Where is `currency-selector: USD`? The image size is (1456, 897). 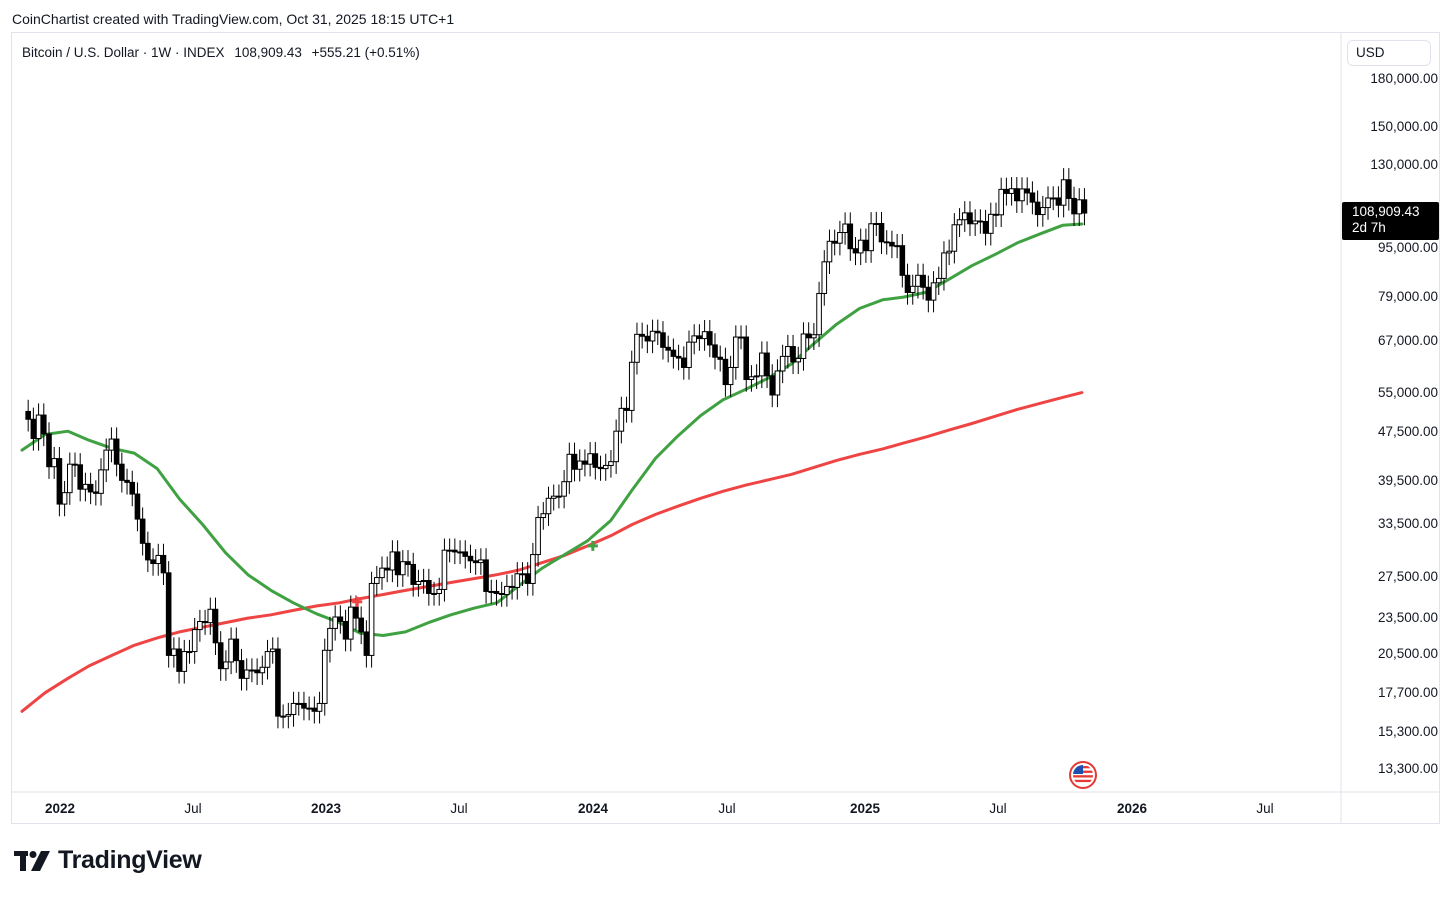
currency-selector: USD is located at coordinates (1389, 53).